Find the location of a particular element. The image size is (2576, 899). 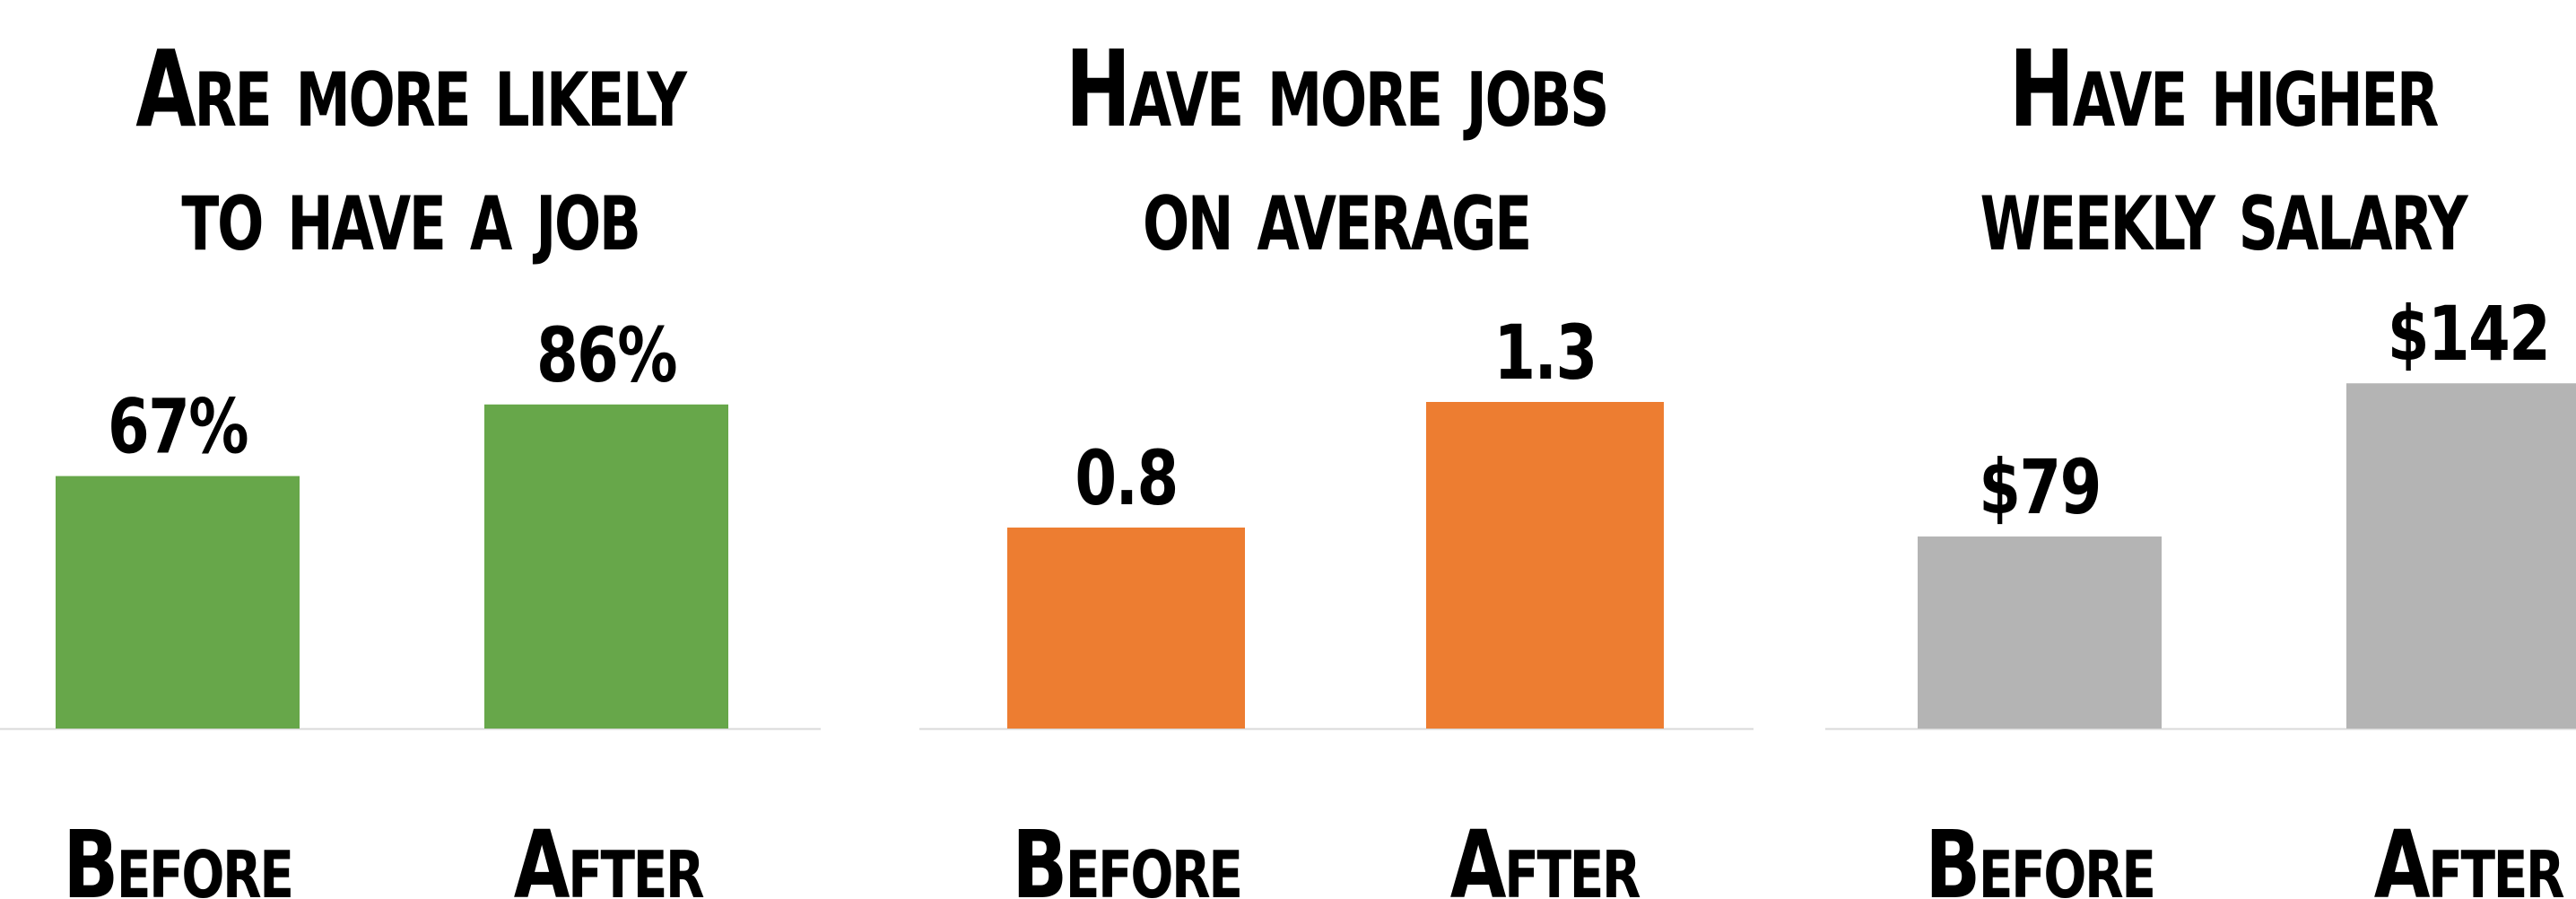

data-label: $142 is located at coordinates (2469, 334).